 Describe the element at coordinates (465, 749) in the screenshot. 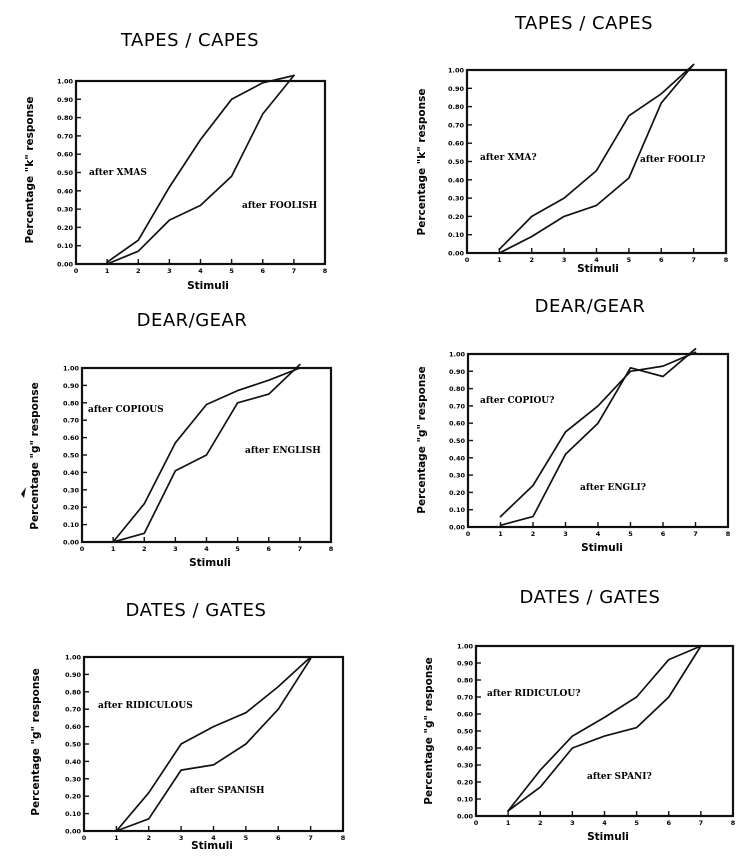

I see `y-tick-label: 0.40` at that location.